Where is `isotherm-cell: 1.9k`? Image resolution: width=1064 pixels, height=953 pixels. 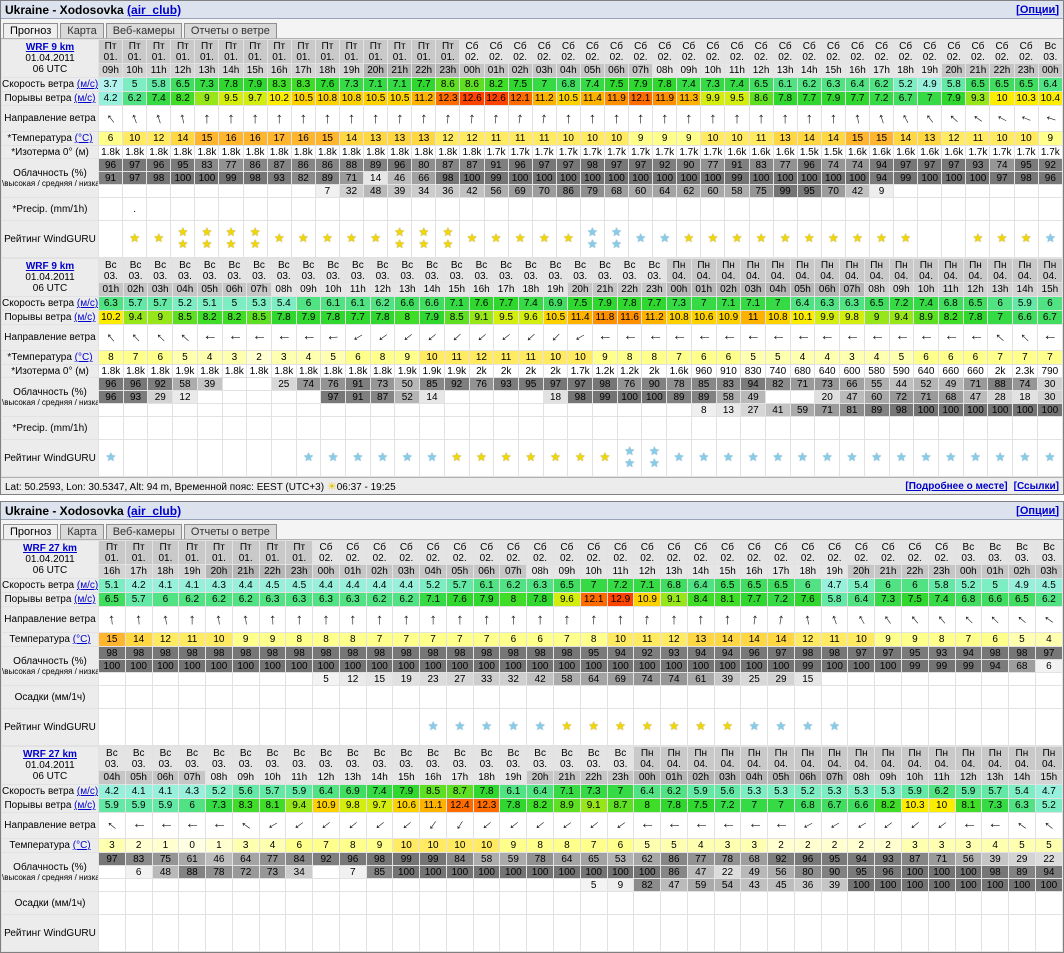
isotherm-cell: 1.9k is located at coordinates (407, 371).